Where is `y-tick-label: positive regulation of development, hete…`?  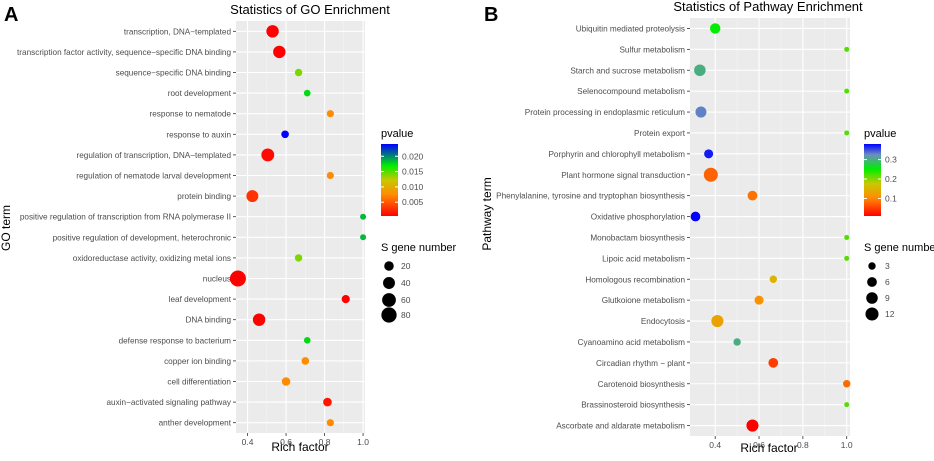
y-tick-label: positive regulation of development, hete… is located at coordinates (142, 237).